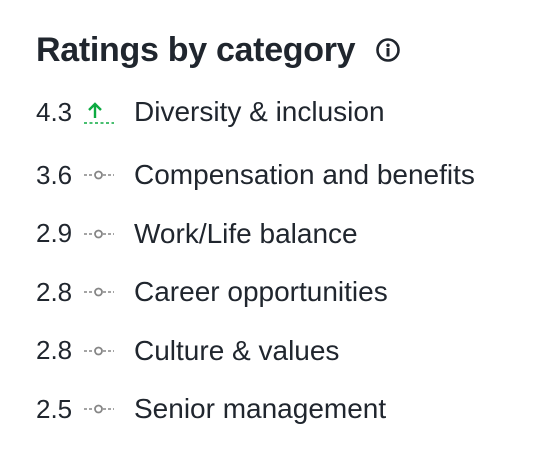  What do you see at coordinates (388, 50) in the screenshot?
I see `info-circle-icon` at bounding box center [388, 50].